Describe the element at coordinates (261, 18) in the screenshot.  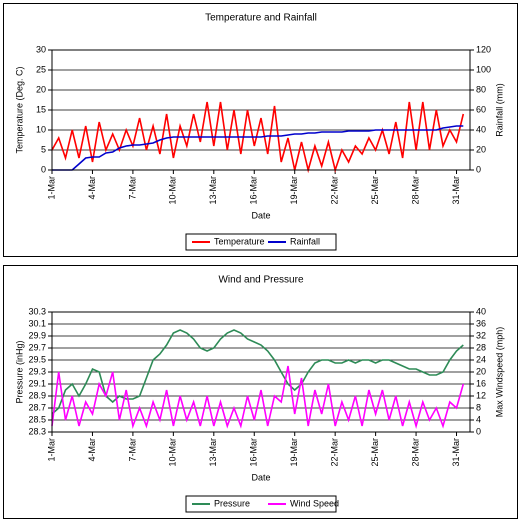
I see `chart-title: Temperature and Rainfall` at that location.